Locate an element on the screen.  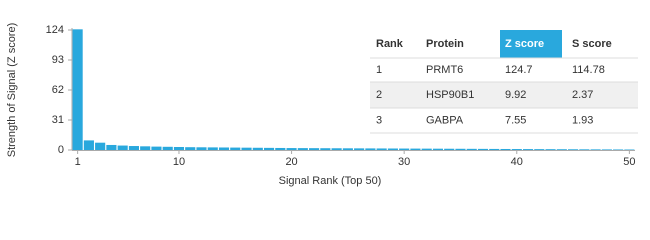
row-shade is located at coordinates (504, 95).